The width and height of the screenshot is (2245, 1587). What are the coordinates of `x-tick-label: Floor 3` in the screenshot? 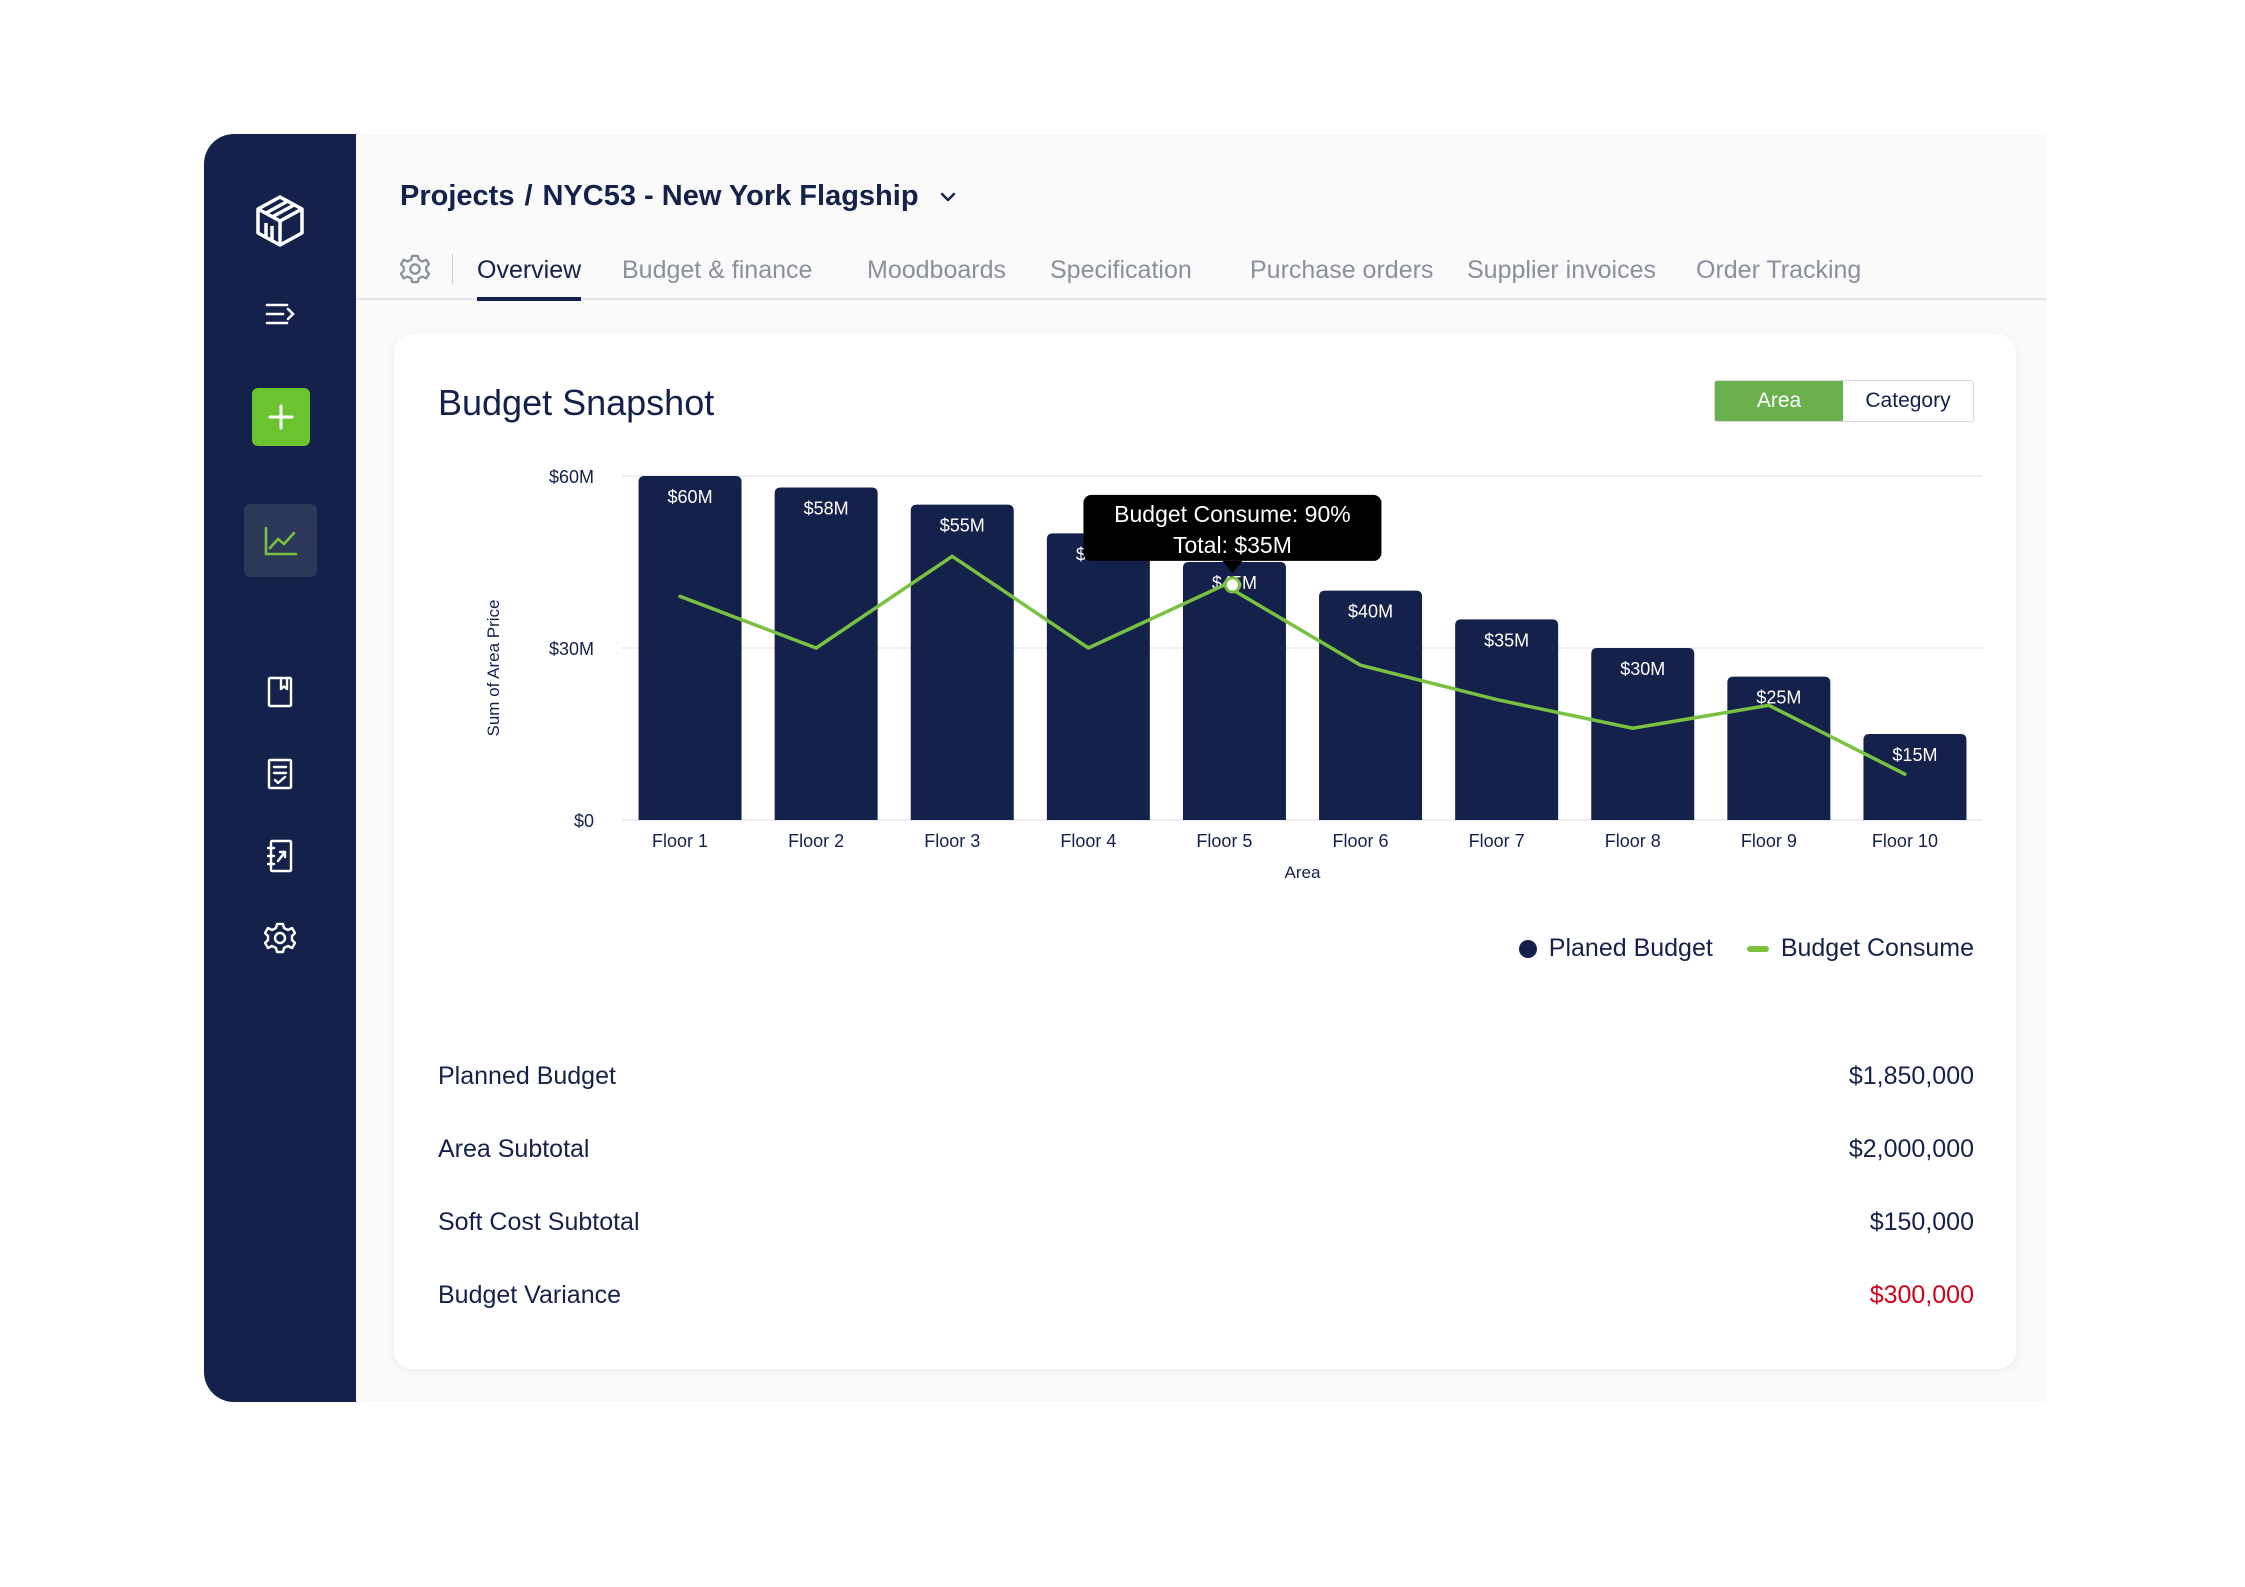 It's located at (952, 841).